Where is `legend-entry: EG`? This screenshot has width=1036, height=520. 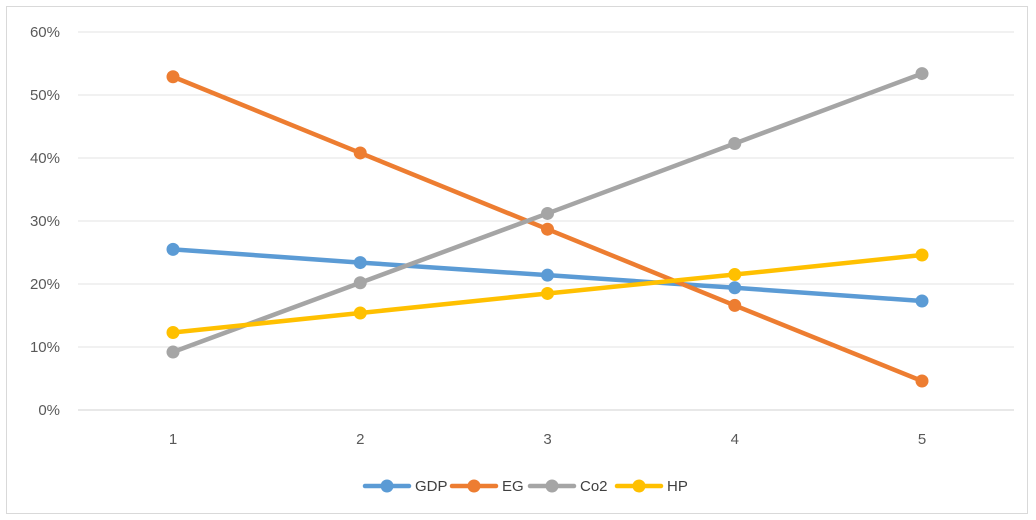
legend-entry: EG is located at coordinates (486, 486).